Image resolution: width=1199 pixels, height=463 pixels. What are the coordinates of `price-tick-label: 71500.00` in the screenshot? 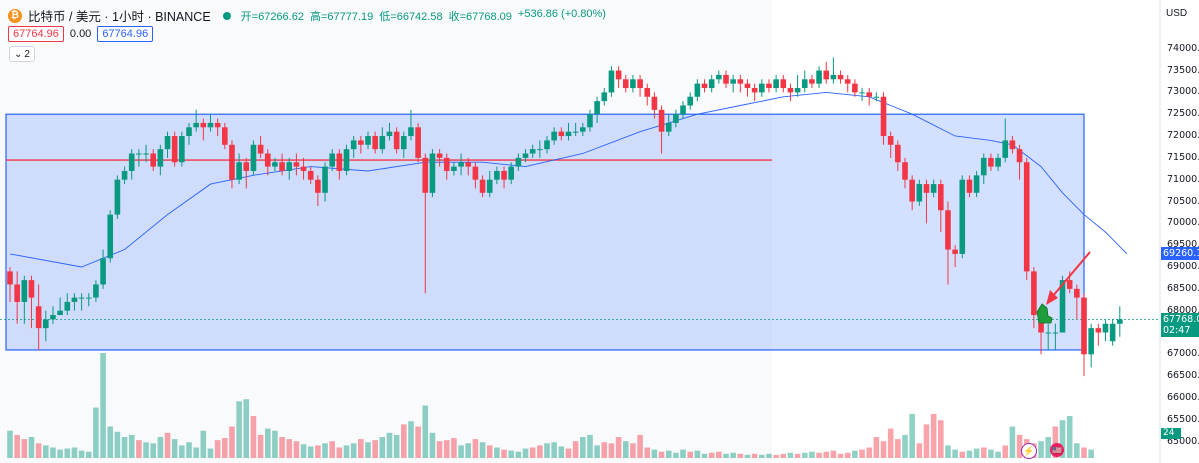 It's located at (1183, 157).